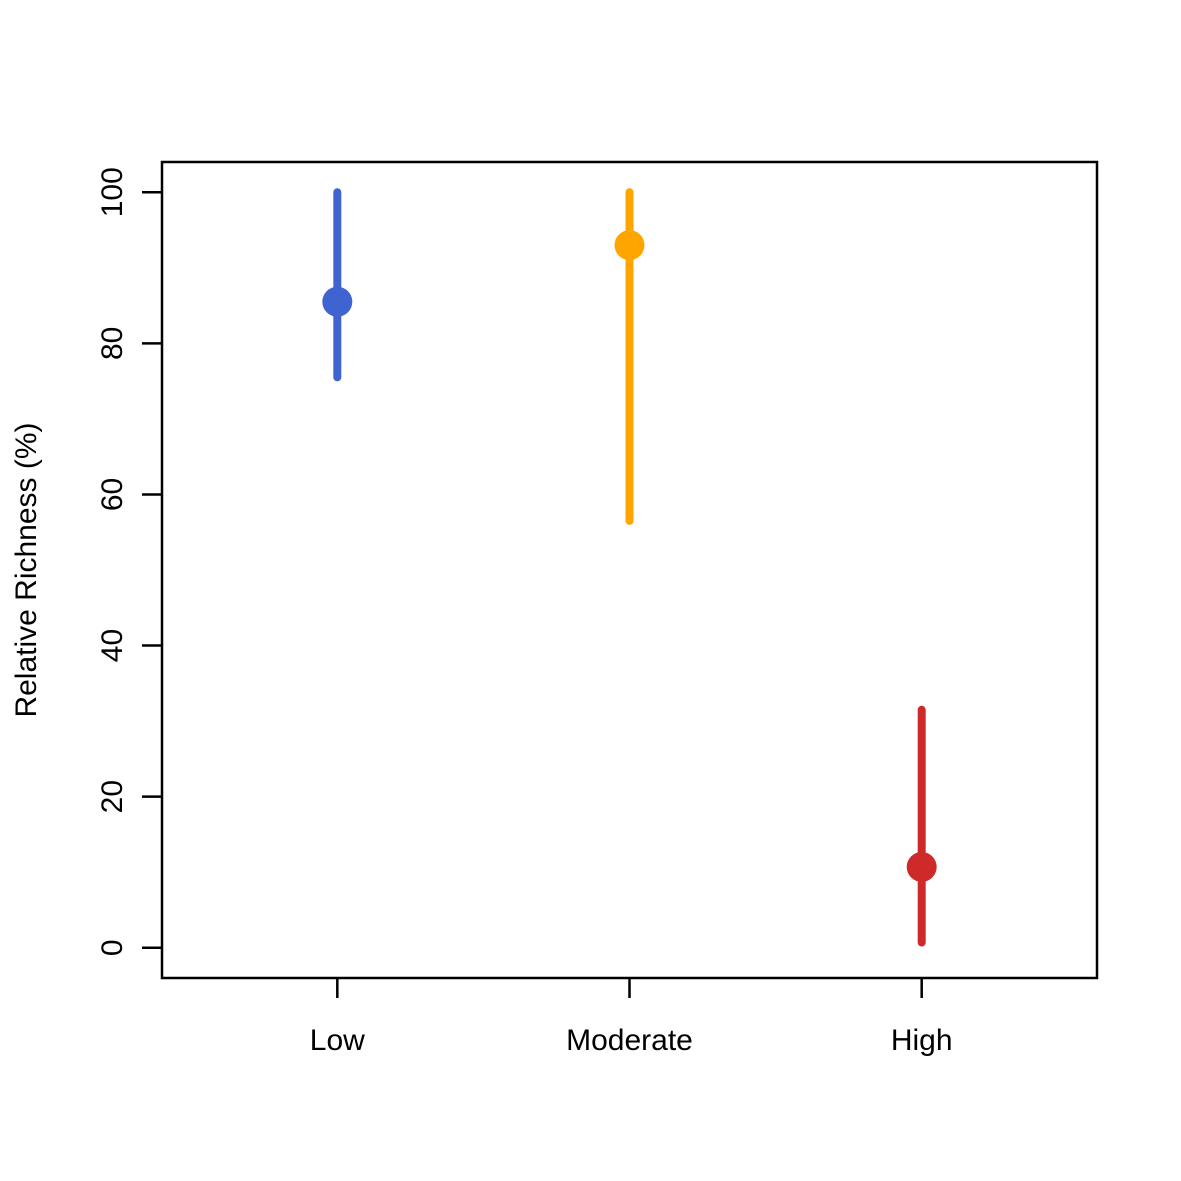  Describe the element at coordinates (112, 947) in the screenshot. I see `y-tick-label: 0` at that location.